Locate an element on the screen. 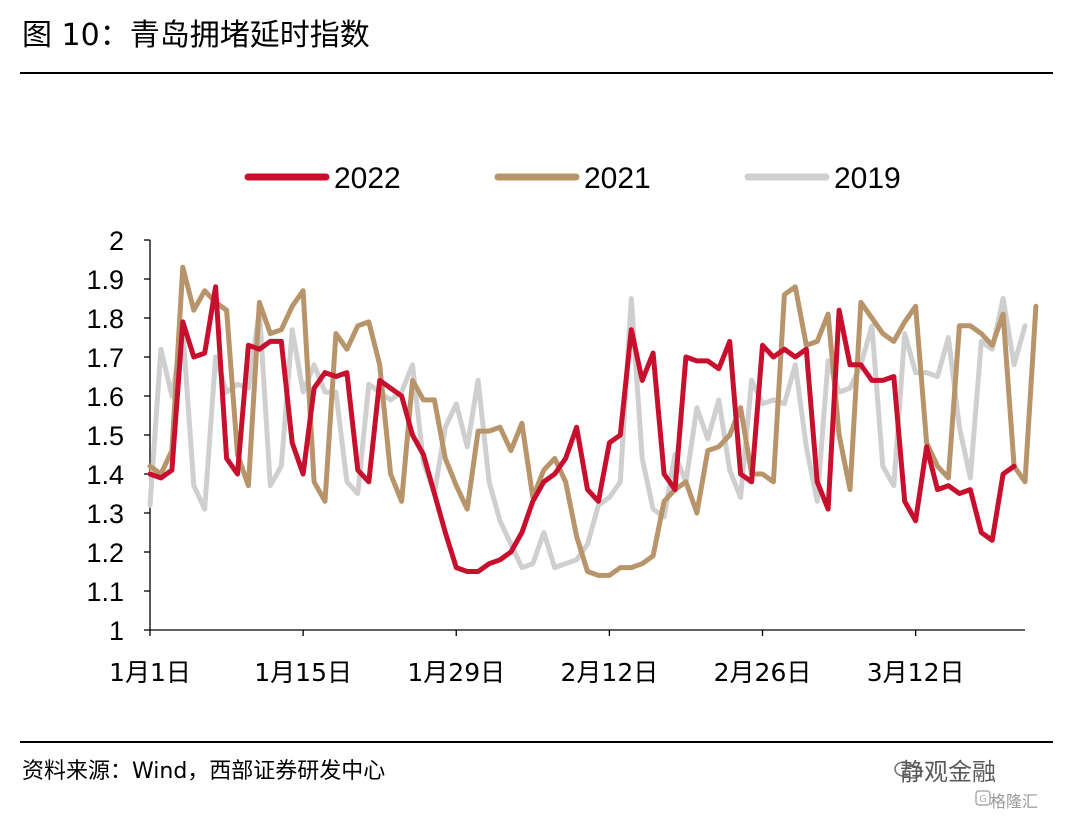  y-tick-label: 1.9 is located at coordinates (105, 280).